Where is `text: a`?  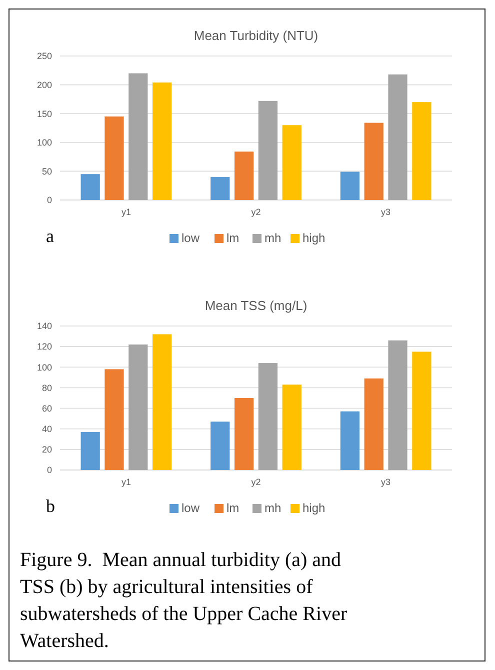 text: a is located at coordinates (50, 236).